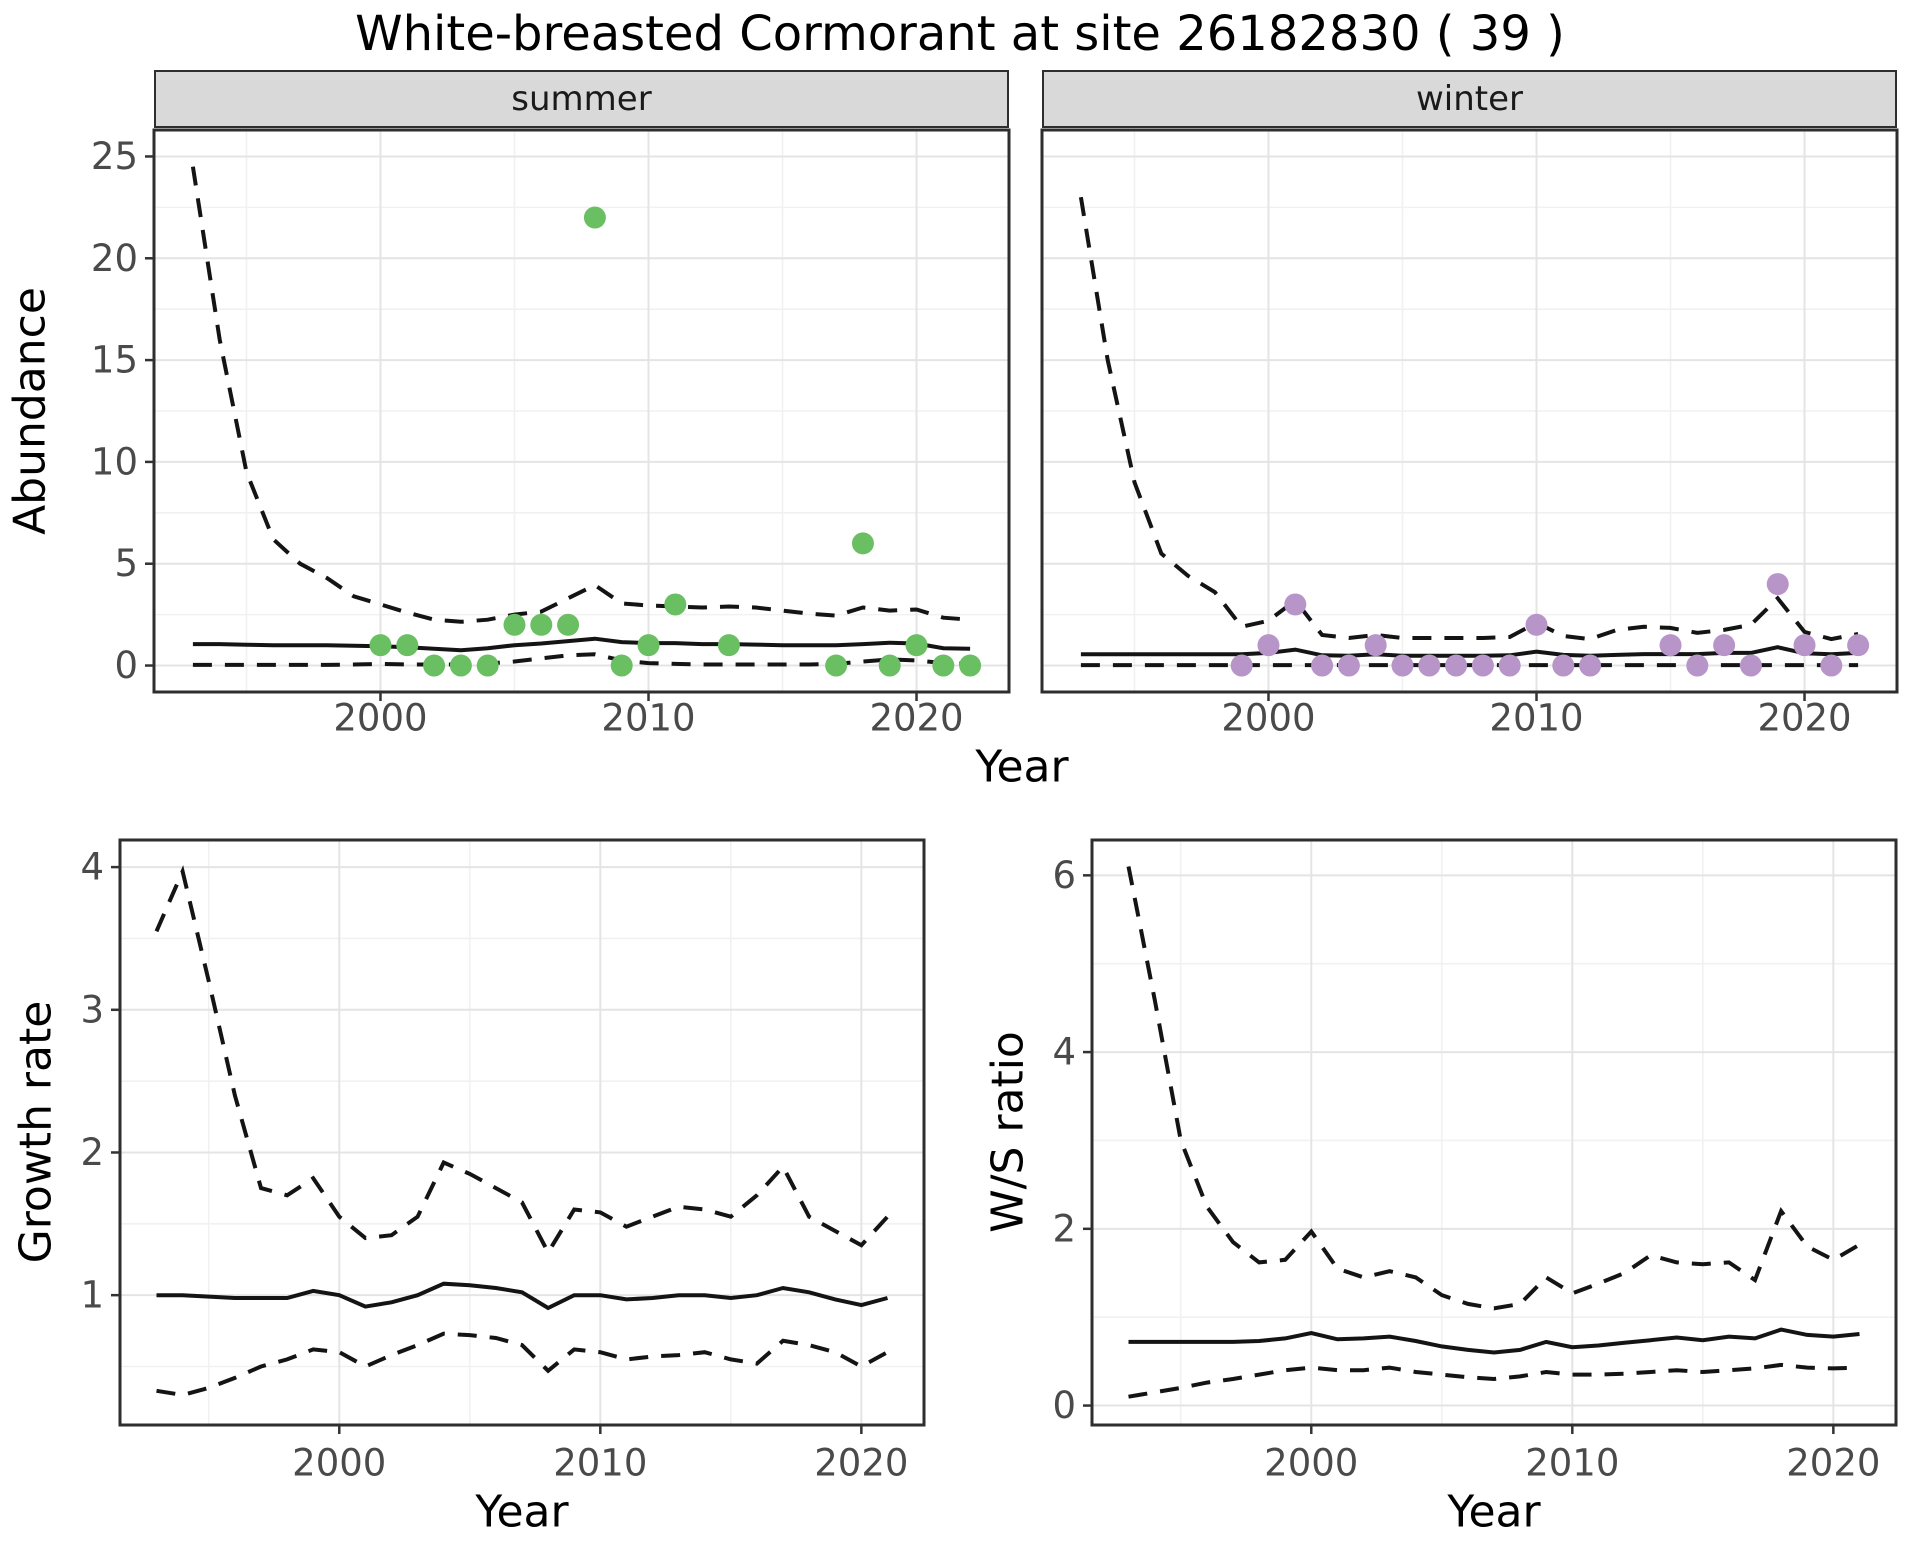  Describe the element at coordinates (889, 665) in the screenshot. I see `data-point-summer-2019` at that location.